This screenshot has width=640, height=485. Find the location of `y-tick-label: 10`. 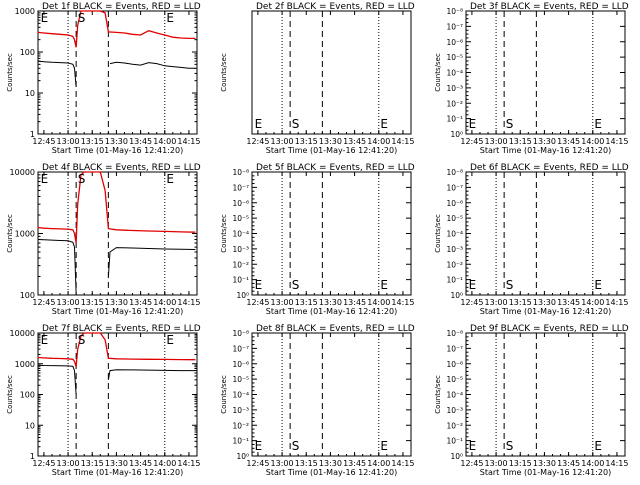

y-tick-label: 10 is located at coordinates (30, 93).